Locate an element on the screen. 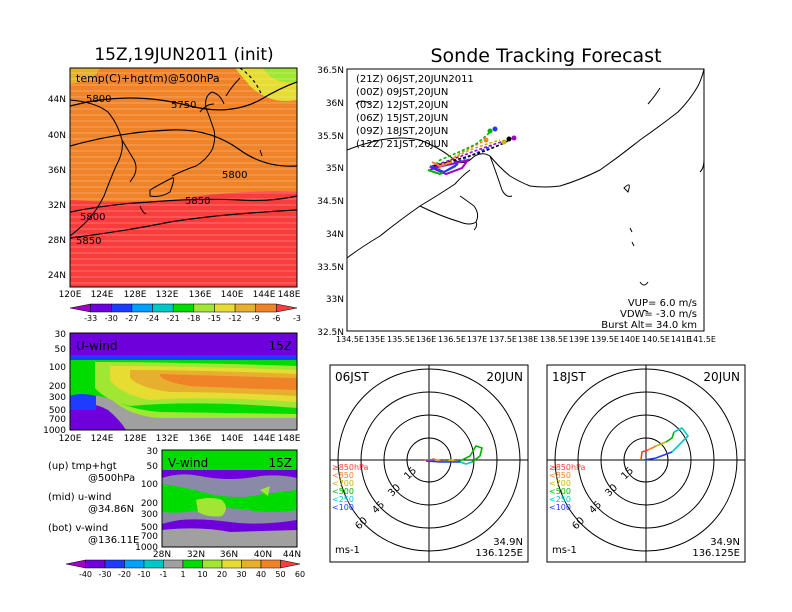  track-12z is located at coordinates (462, 155).